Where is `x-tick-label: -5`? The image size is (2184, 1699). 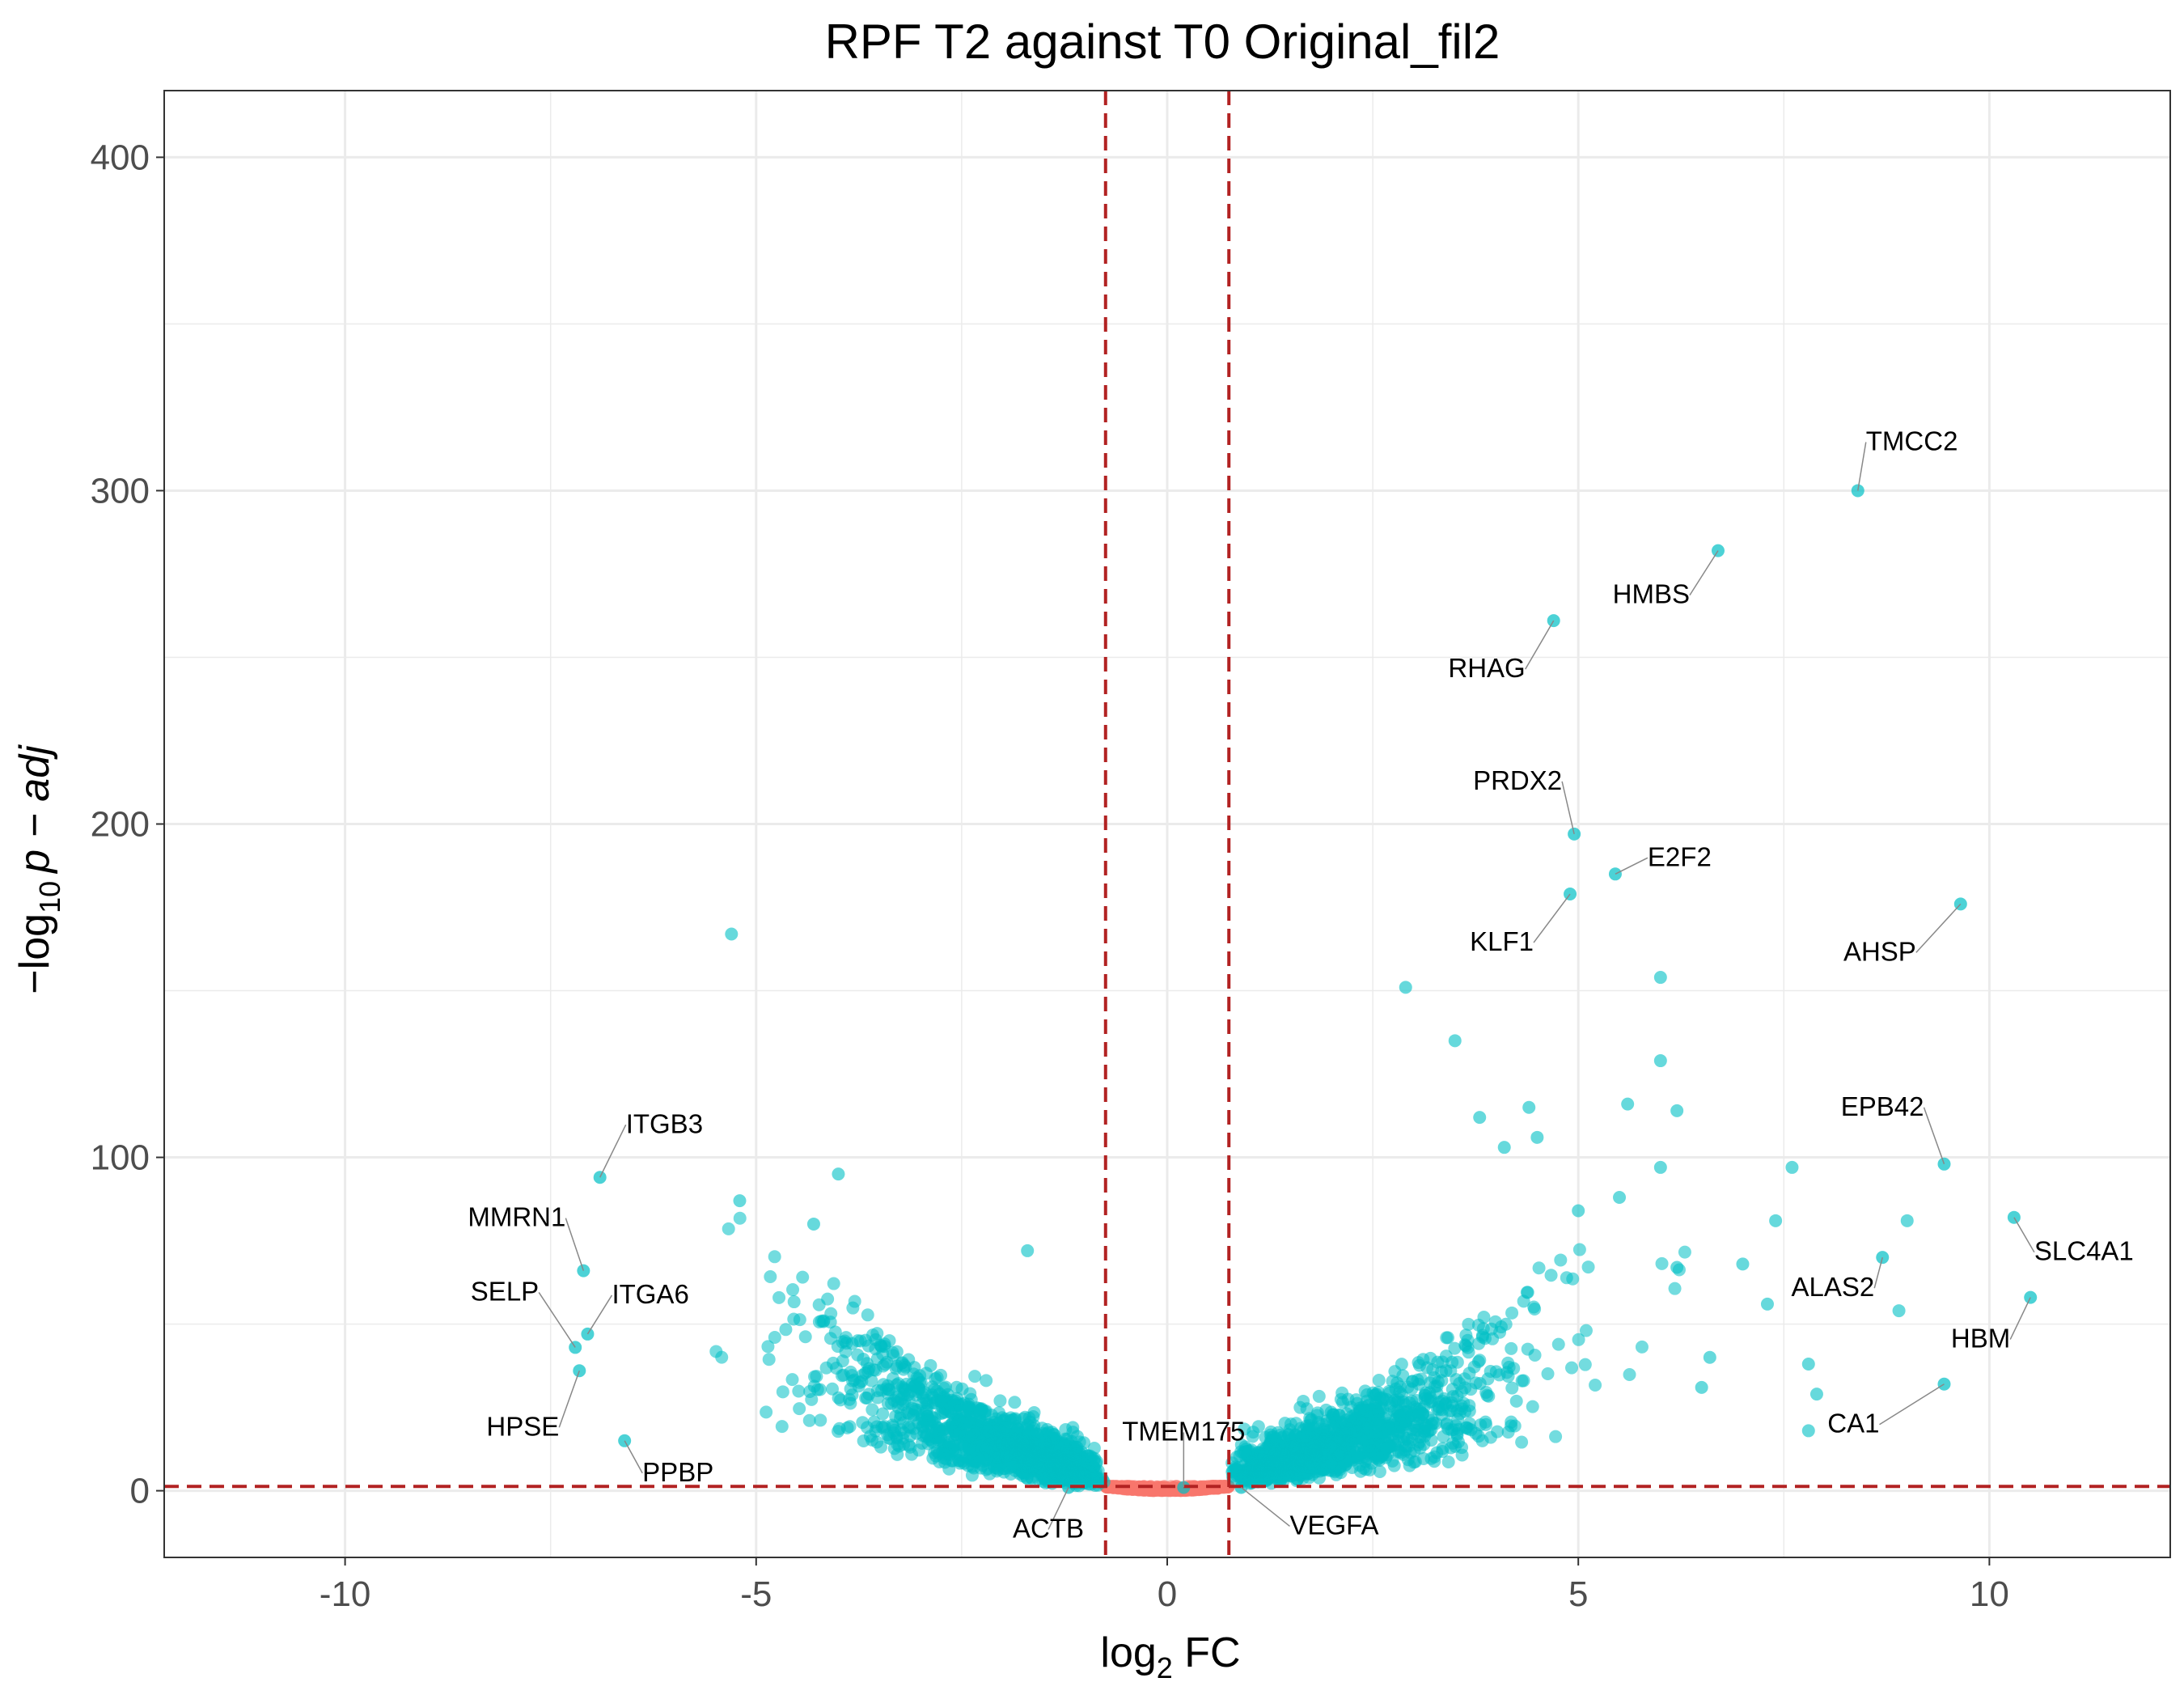 x-tick-label: -5 is located at coordinates (756, 1594).